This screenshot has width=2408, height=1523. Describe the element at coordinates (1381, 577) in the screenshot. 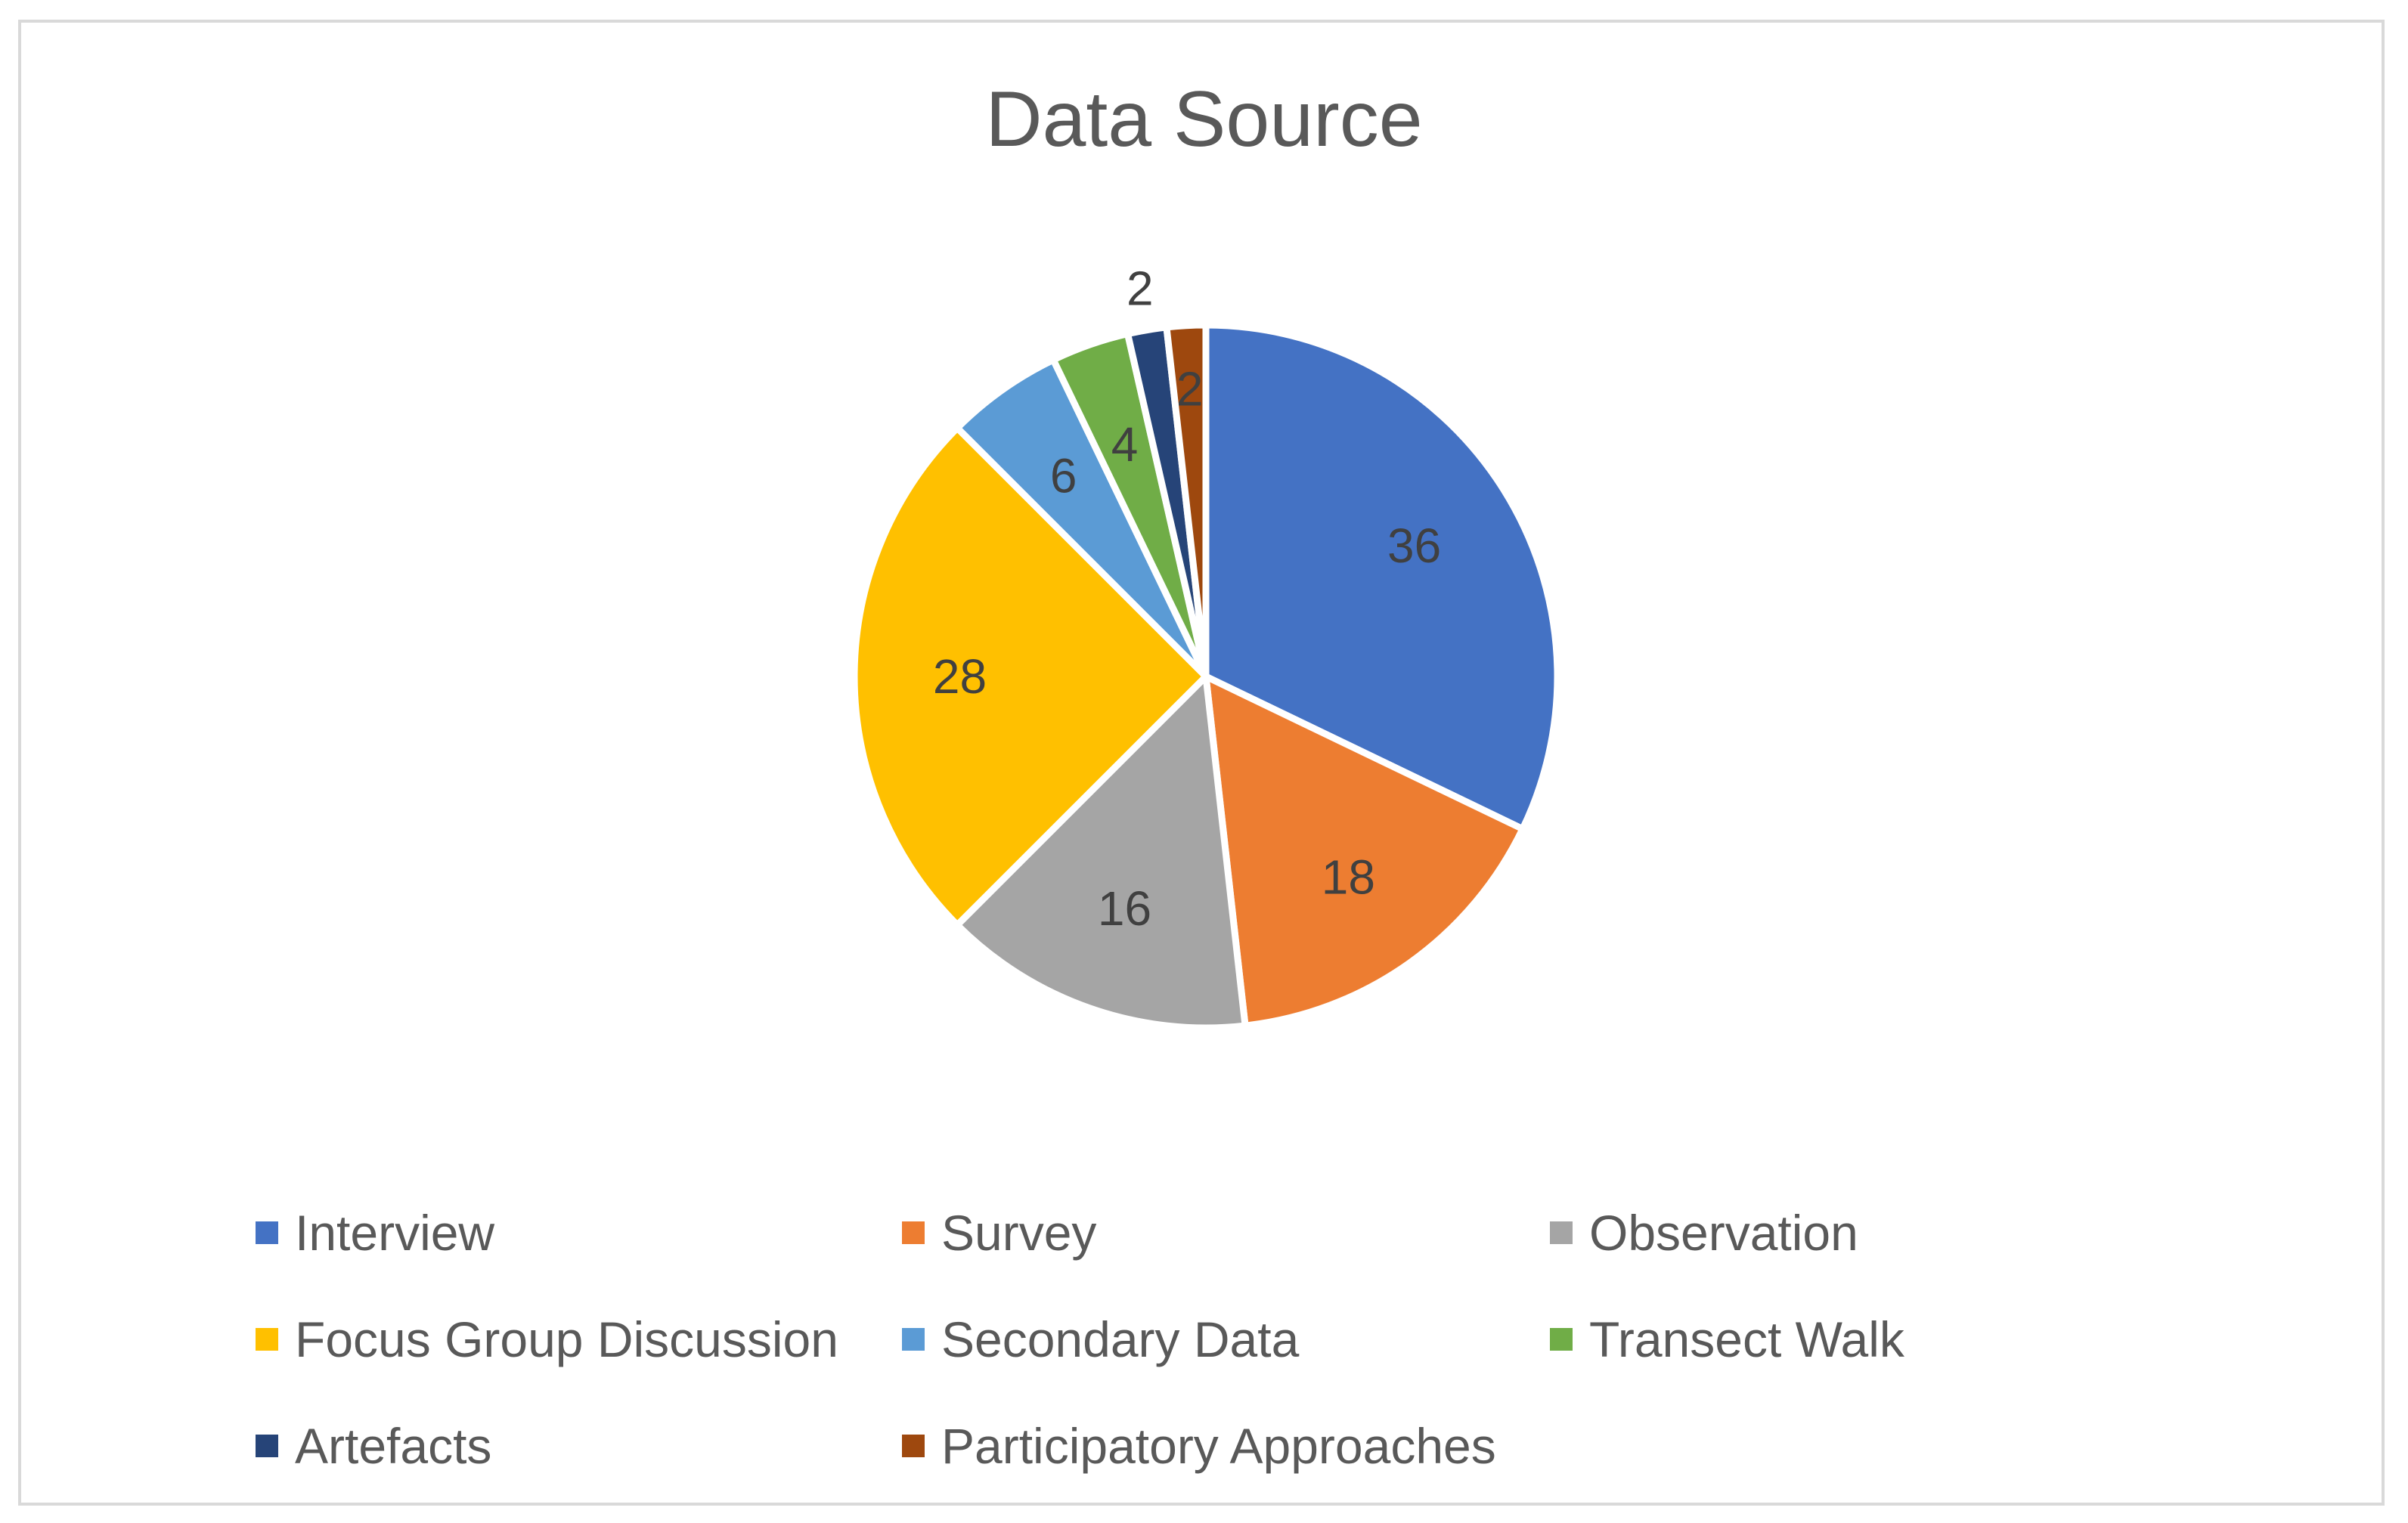

I see `pie-slice-interview` at that location.